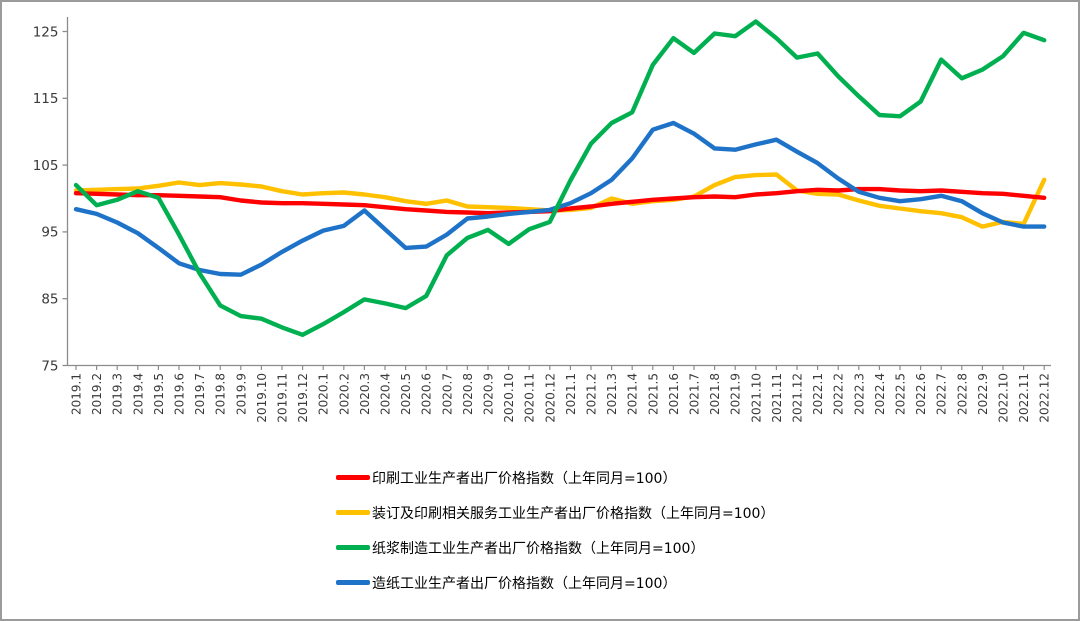 The image size is (1080, 621). I want to click on y-tick-label: 115, so click(46, 99).